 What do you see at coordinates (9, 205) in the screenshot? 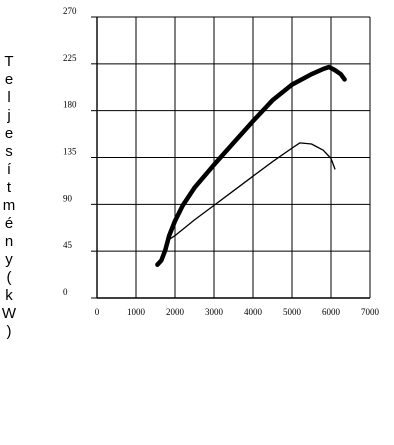
I see `y-axis-title-char: m` at bounding box center [9, 205].